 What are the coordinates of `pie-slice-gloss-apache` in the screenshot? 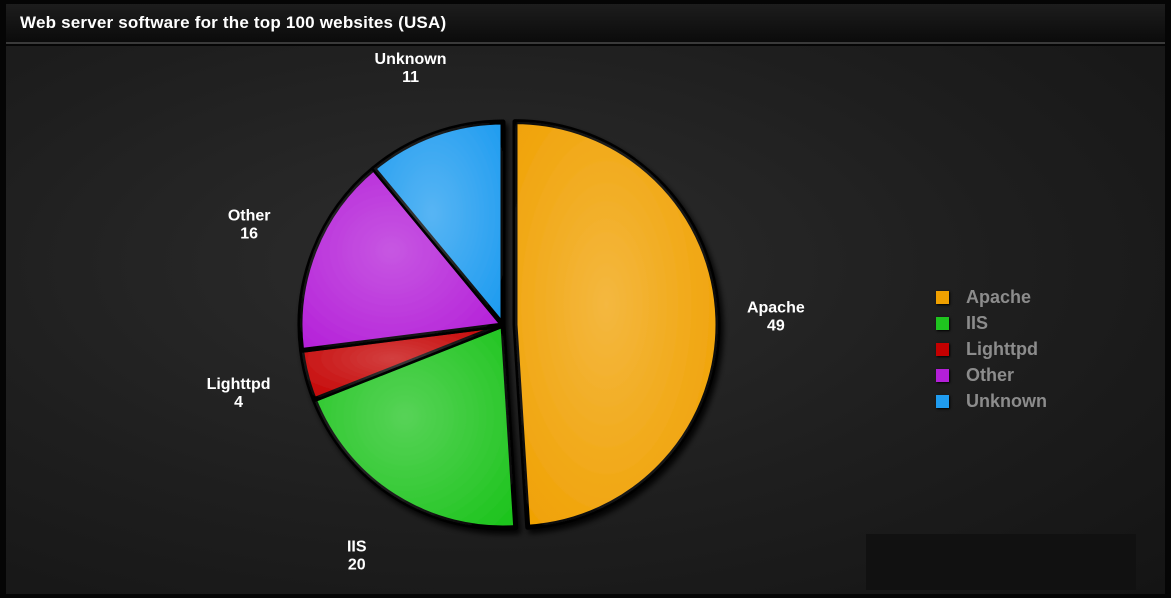 It's located at (616, 324).